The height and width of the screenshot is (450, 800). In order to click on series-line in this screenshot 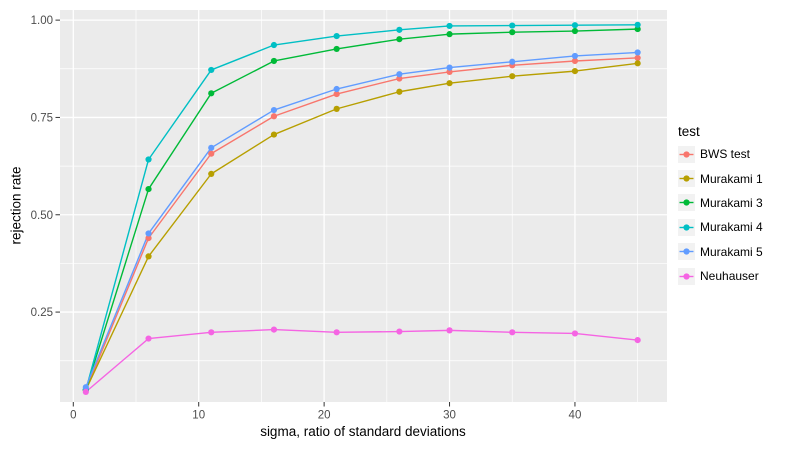, I will do `click(362, 360)`.